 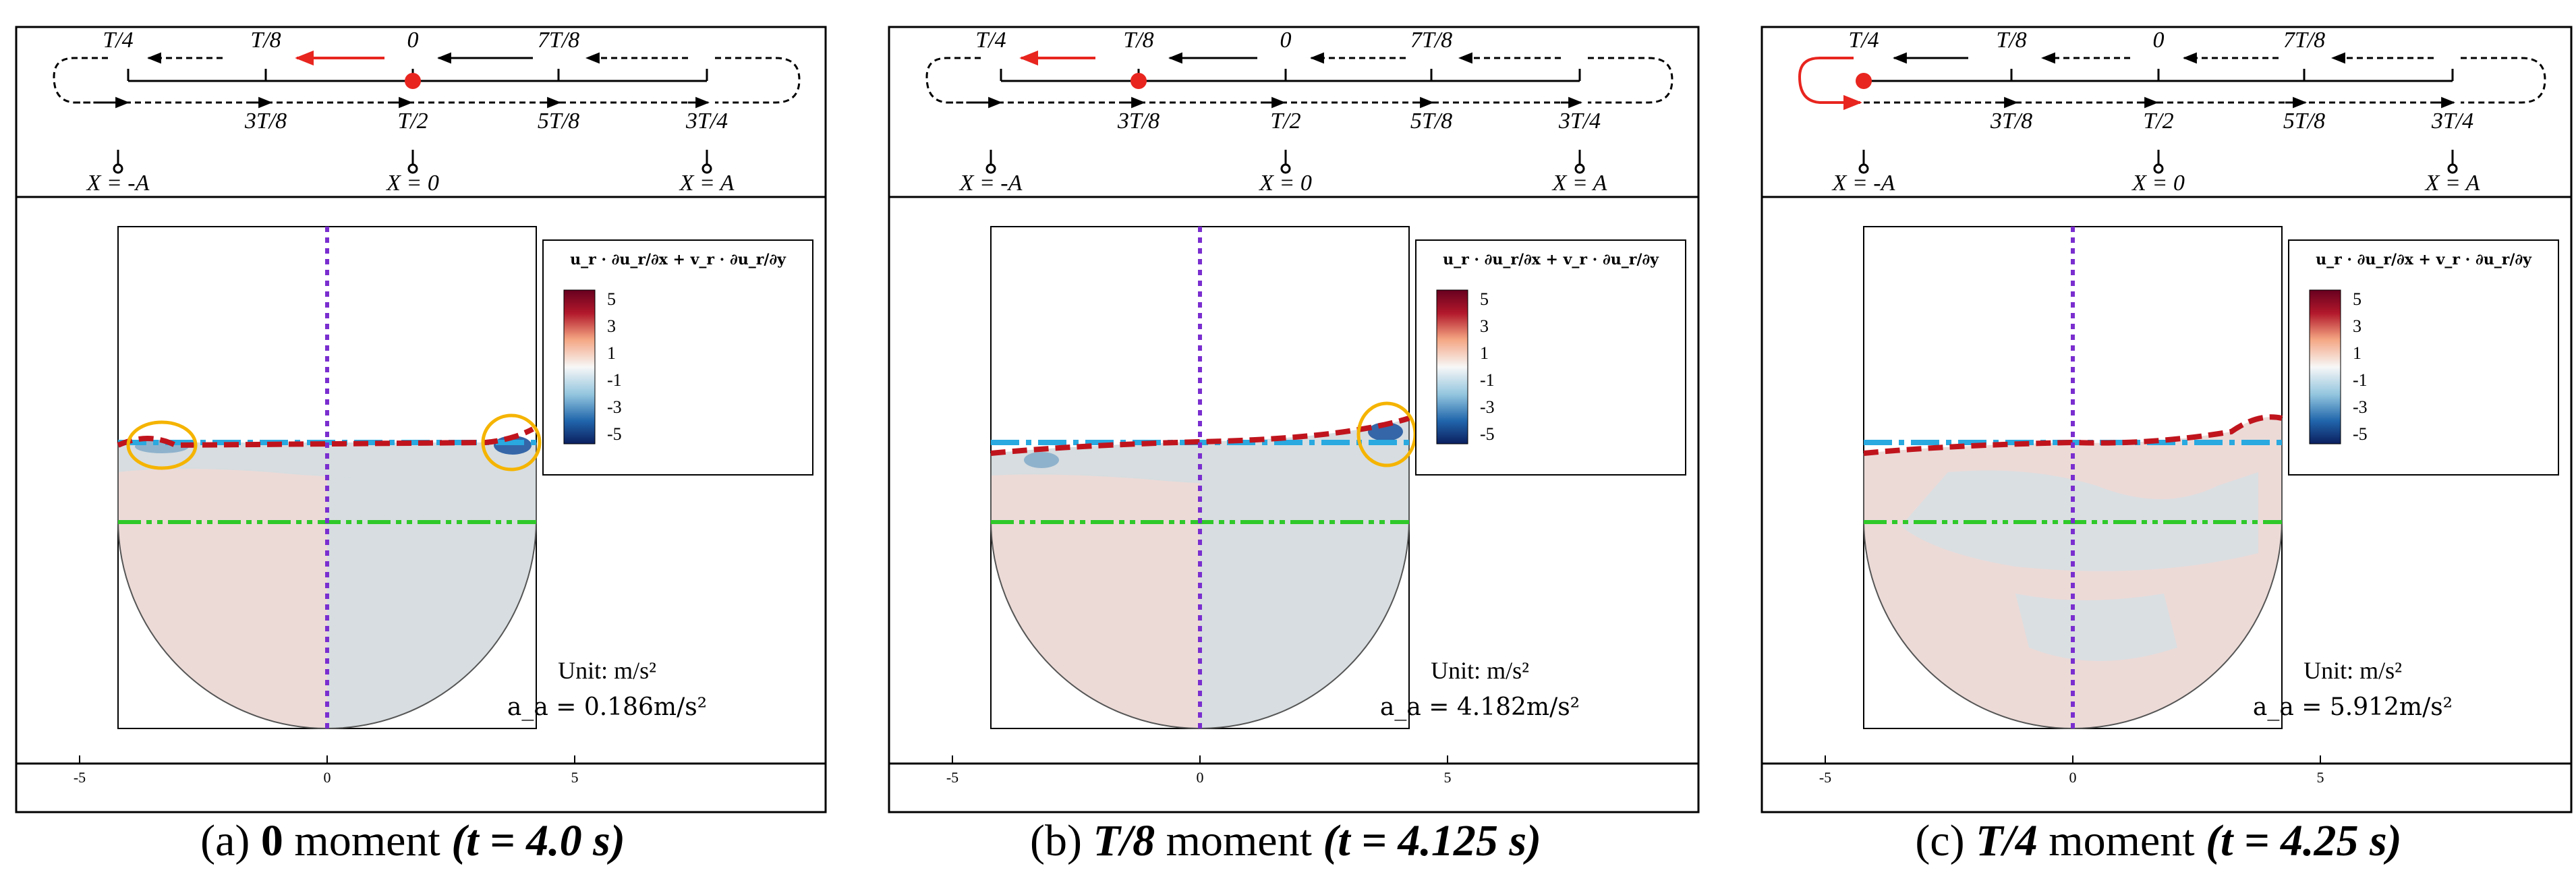 I want to click on caption-a: (a) 0 moment (t = 4.0 s), so click(x=412, y=840).